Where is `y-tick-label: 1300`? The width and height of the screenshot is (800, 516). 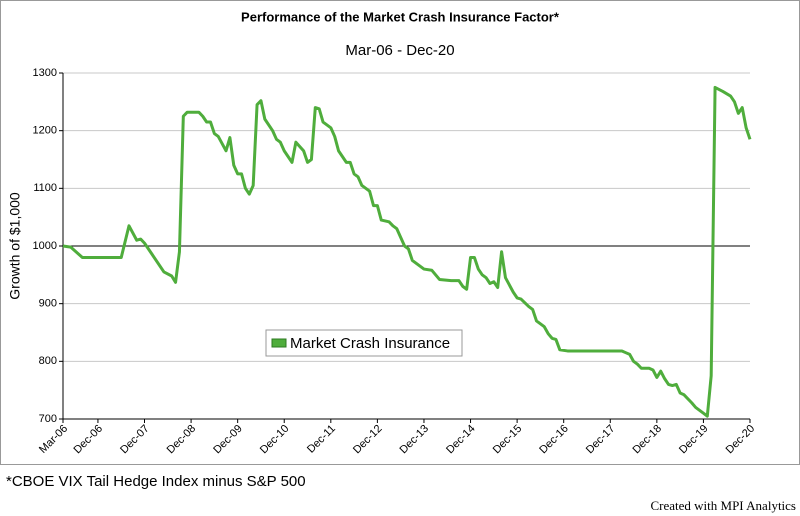
y-tick-label: 1300 is located at coordinates (45, 73).